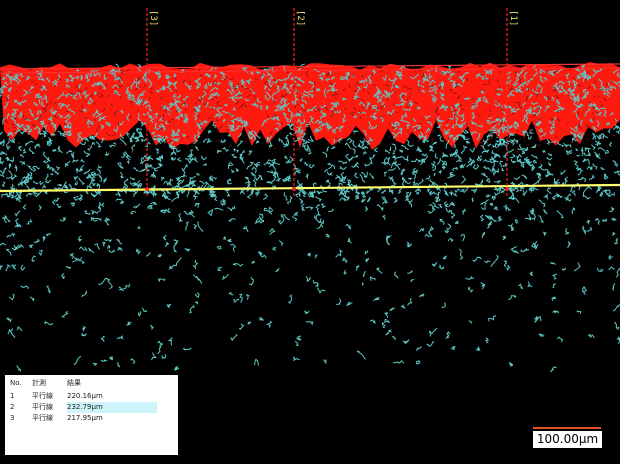 The height and width of the screenshot is (464, 620). What do you see at coordinates (85, 418) in the screenshot?
I see `cell: 217.95μm` at bounding box center [85, 418].